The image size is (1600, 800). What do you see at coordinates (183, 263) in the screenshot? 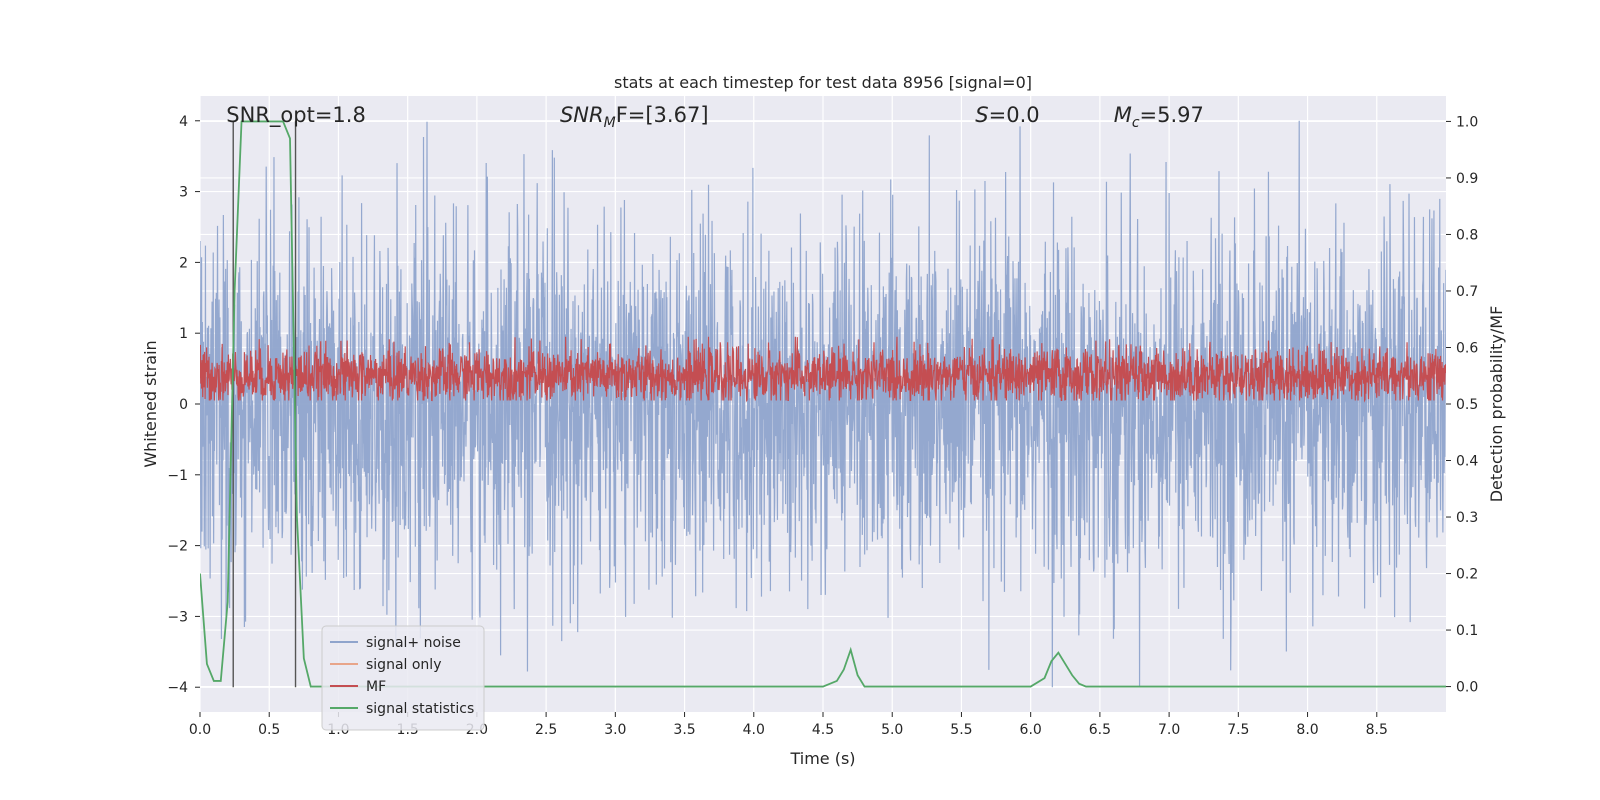
I see `y-tick-label: 2` at bounding box center [183, 263].